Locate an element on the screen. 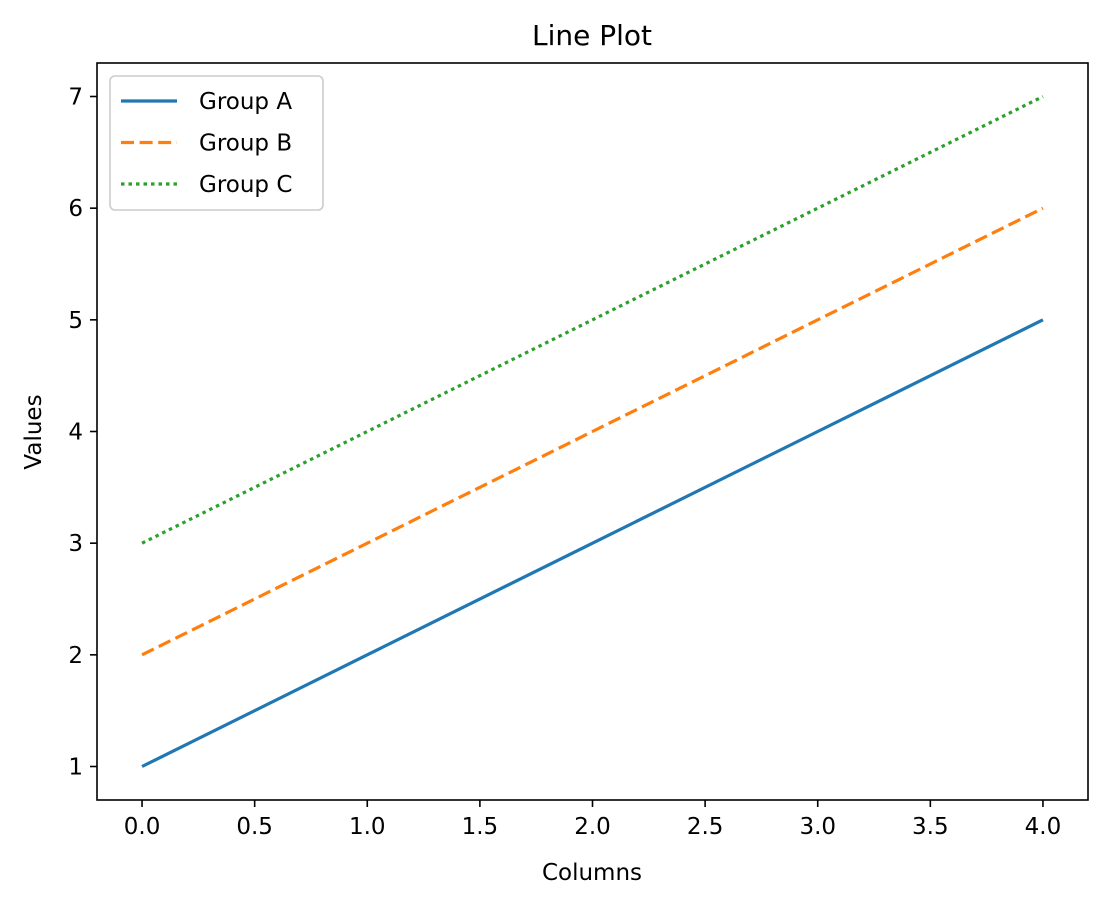 This screenshot has height=912, width=1108. x-tick-label: 0.0 is located at coordinates (142, 827).